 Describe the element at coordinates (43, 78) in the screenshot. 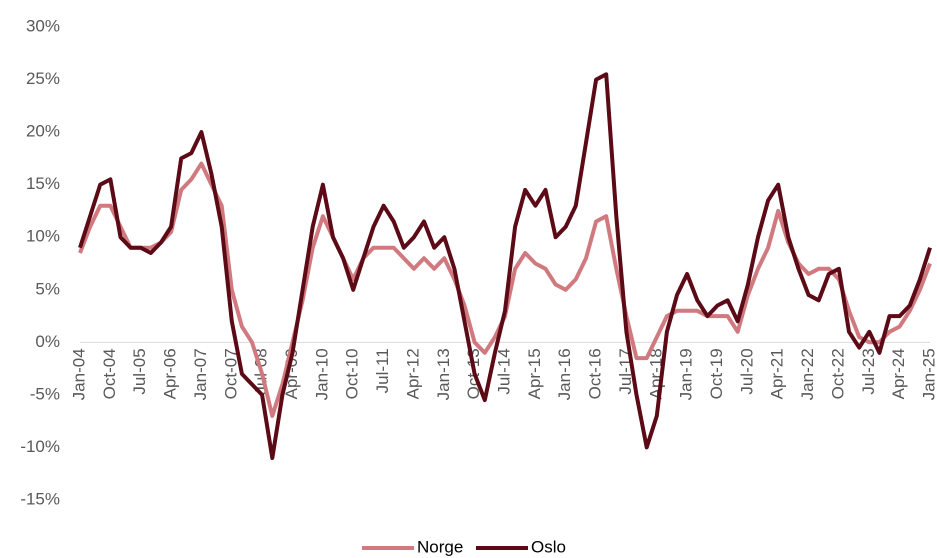

I see `y-tick-label: 25%` at that location.